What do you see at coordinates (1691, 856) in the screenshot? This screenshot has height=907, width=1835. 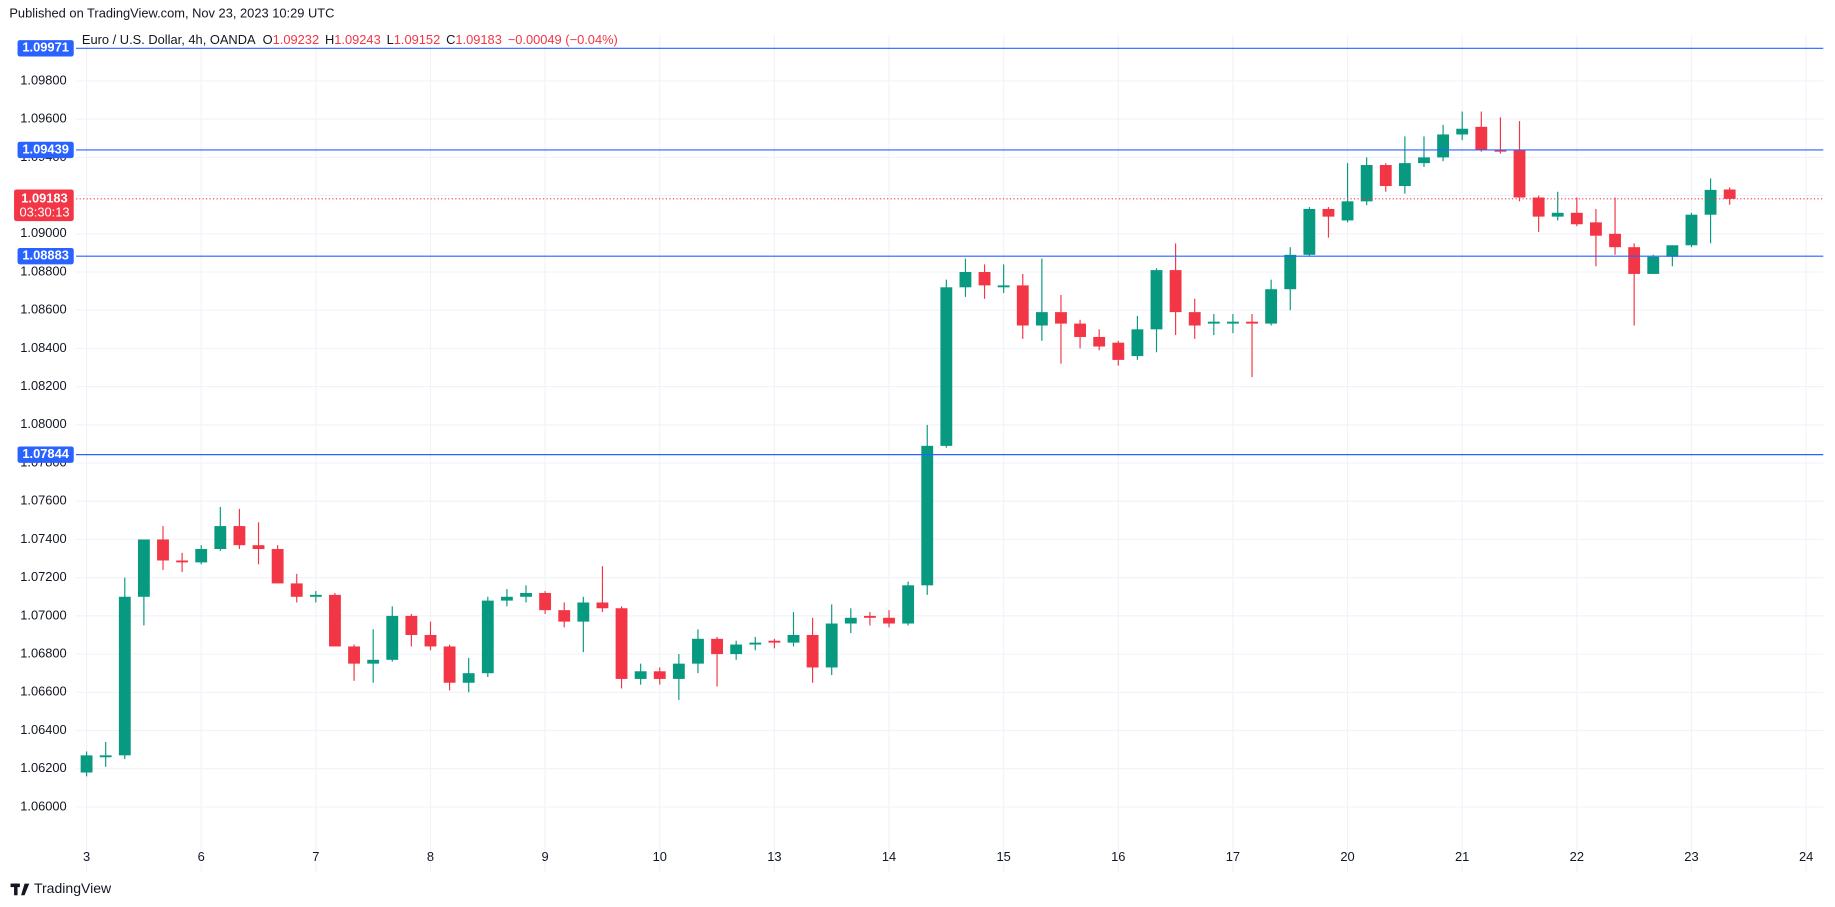 I see `x-tick-label: 23` at bounding box center [1691, 856].